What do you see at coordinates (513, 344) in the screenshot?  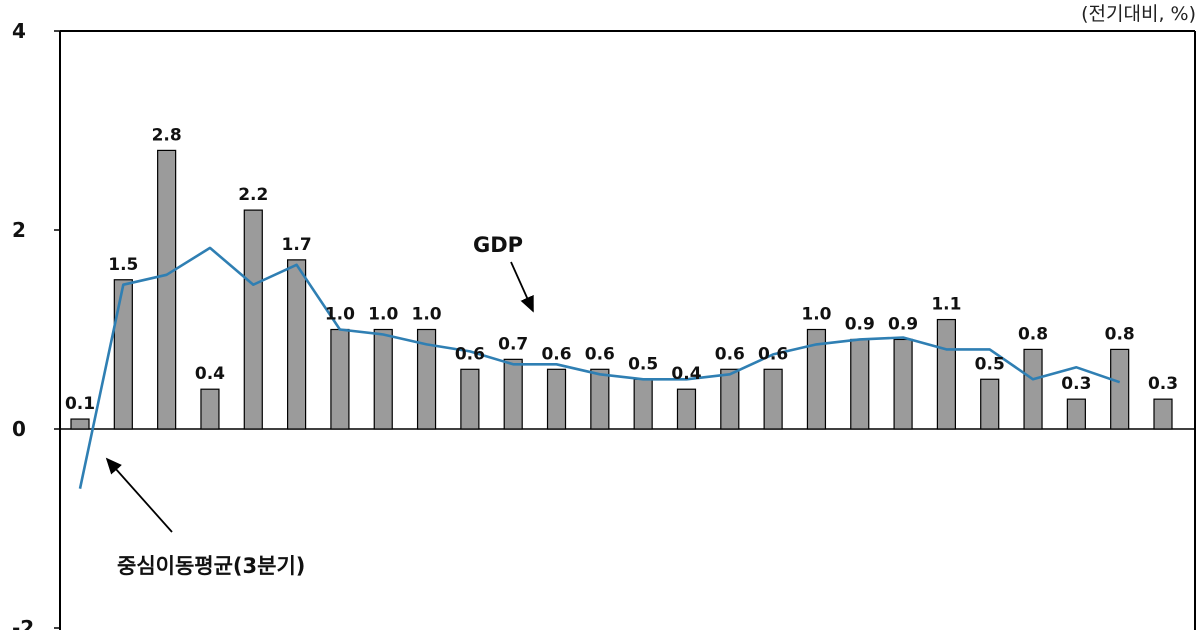 I see `bar-value-label: 0.7` at bounding box center [513, 344].